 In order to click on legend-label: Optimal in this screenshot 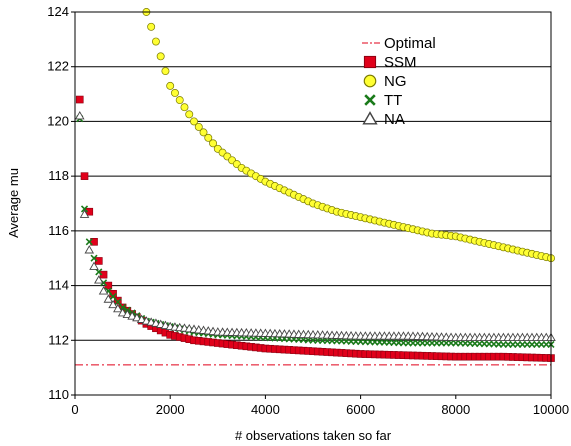, I will do `click(410, 43)`.